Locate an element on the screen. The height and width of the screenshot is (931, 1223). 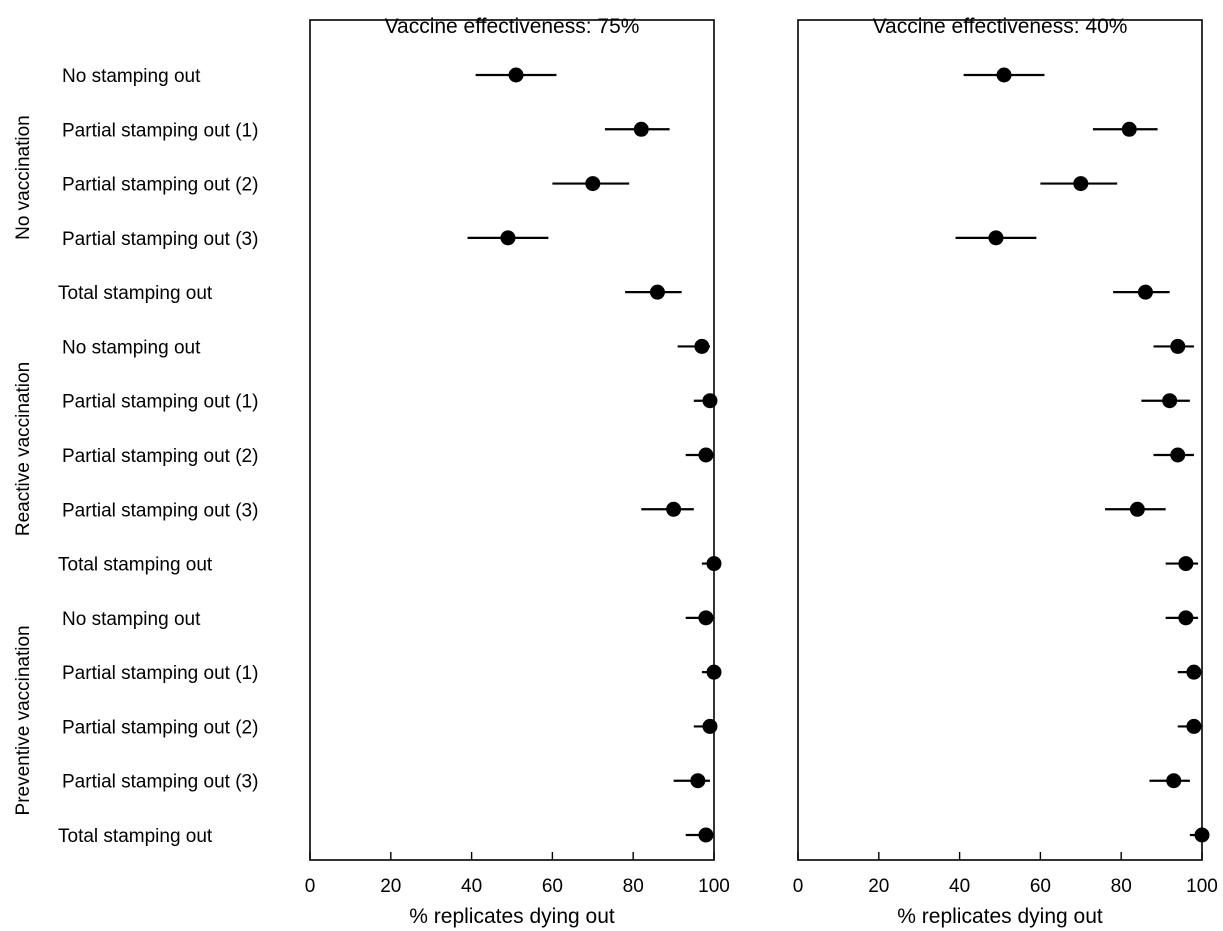
group-label: Reactive vaccination is located at coordinates (23, 449).